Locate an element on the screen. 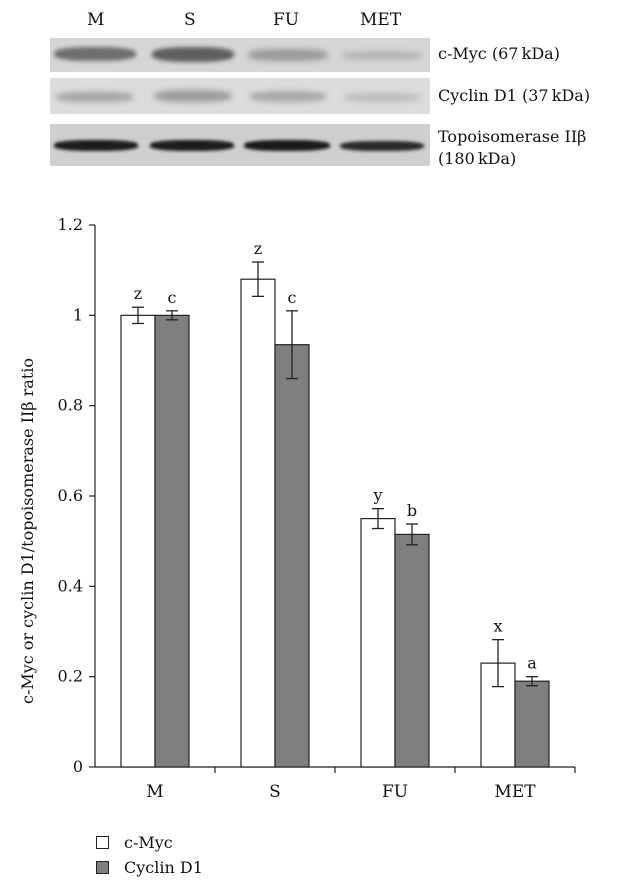  x-tick-label-s: S is located at coordinates (275, 792).